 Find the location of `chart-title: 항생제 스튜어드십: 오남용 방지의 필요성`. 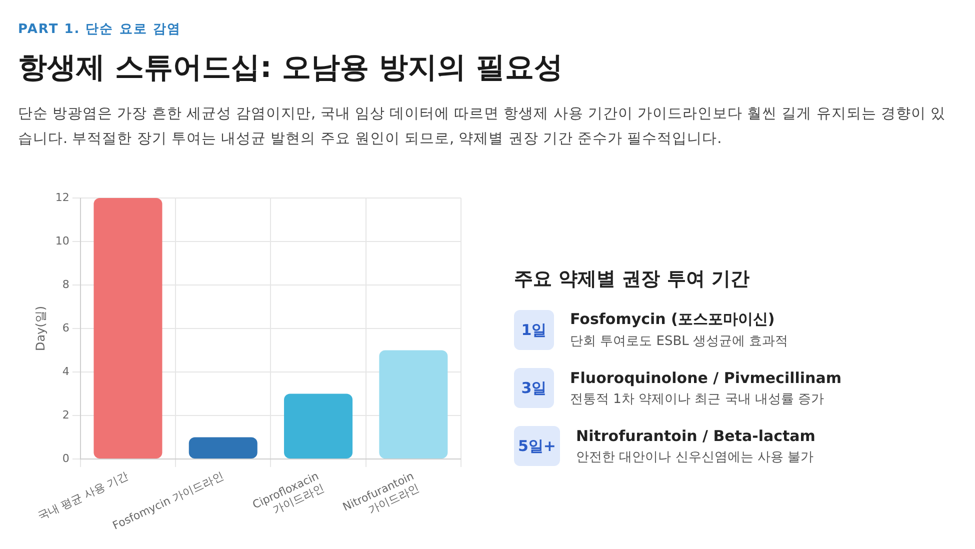

chart-title: 항생제 스튜어드십: 오남용 방지의 필요성 is located at coordinates (291, 67).